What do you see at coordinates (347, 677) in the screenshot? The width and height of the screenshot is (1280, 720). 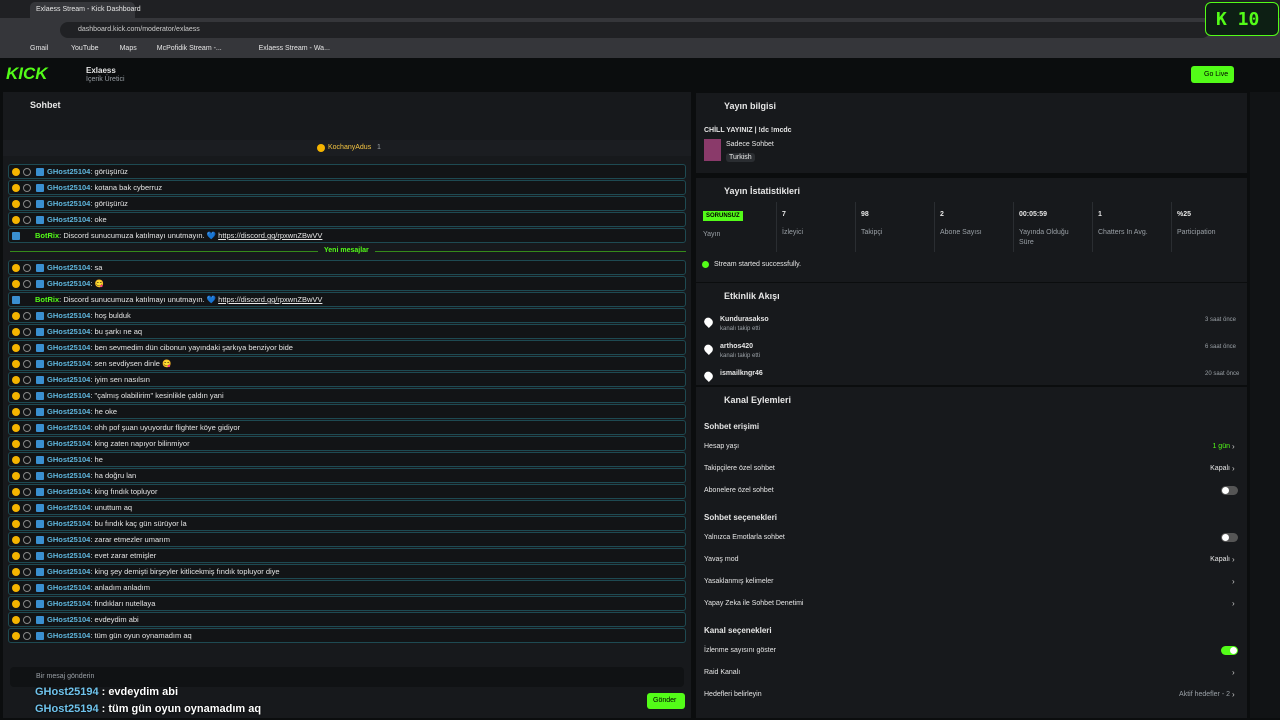 I see `chat-input: Bir mesaj gönderin` at bounding box center [347, 677].